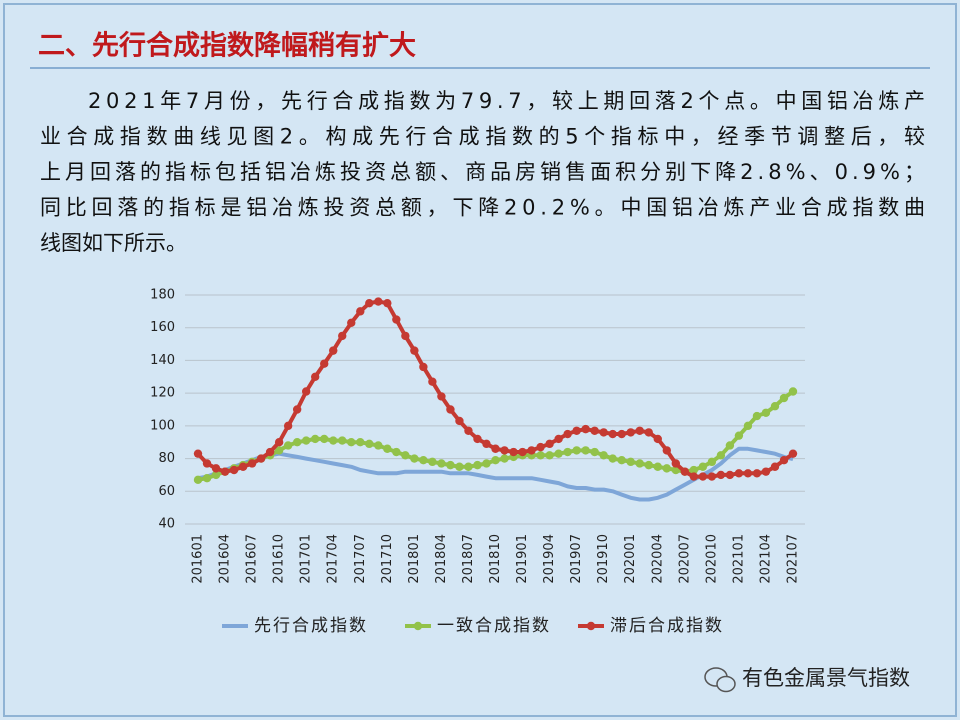  What do you see at coordinates (482, 172) in the screenshot?
I see `paragraph-line: 上月回落的指标包括铝冶炼投资总额、商品房销售面积分别下降2.8%、0.9%；` at bounding box center [482, 172].